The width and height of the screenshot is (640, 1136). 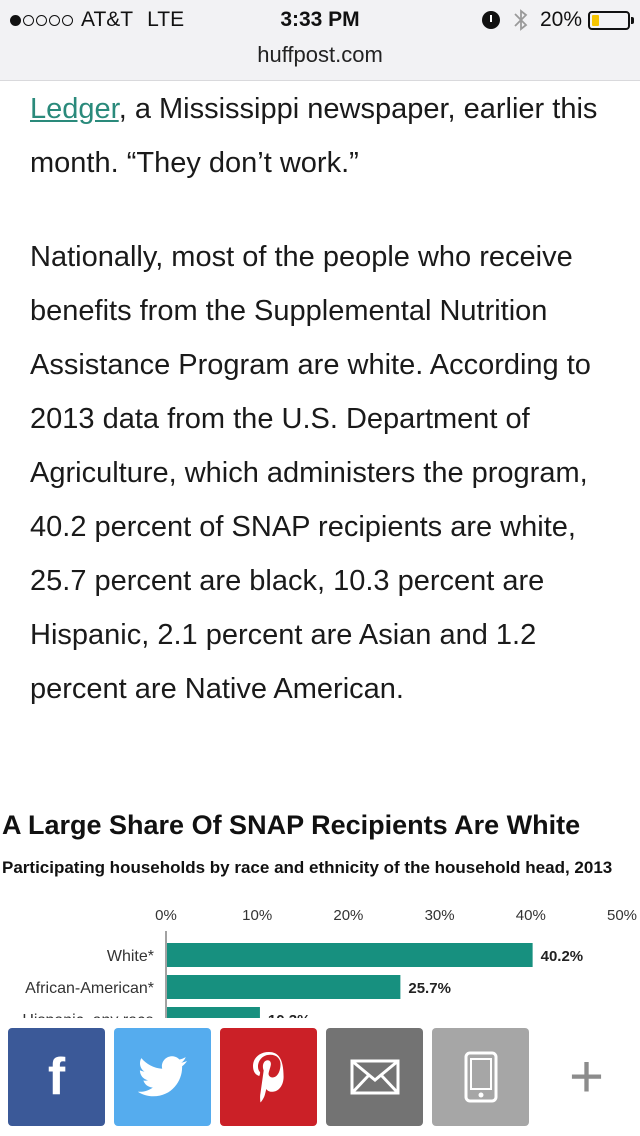 What do you see at coordinates (429, 988) in the screenshot?
I see `bar-value-label: 25.7%` at bounding box center [429, 988].